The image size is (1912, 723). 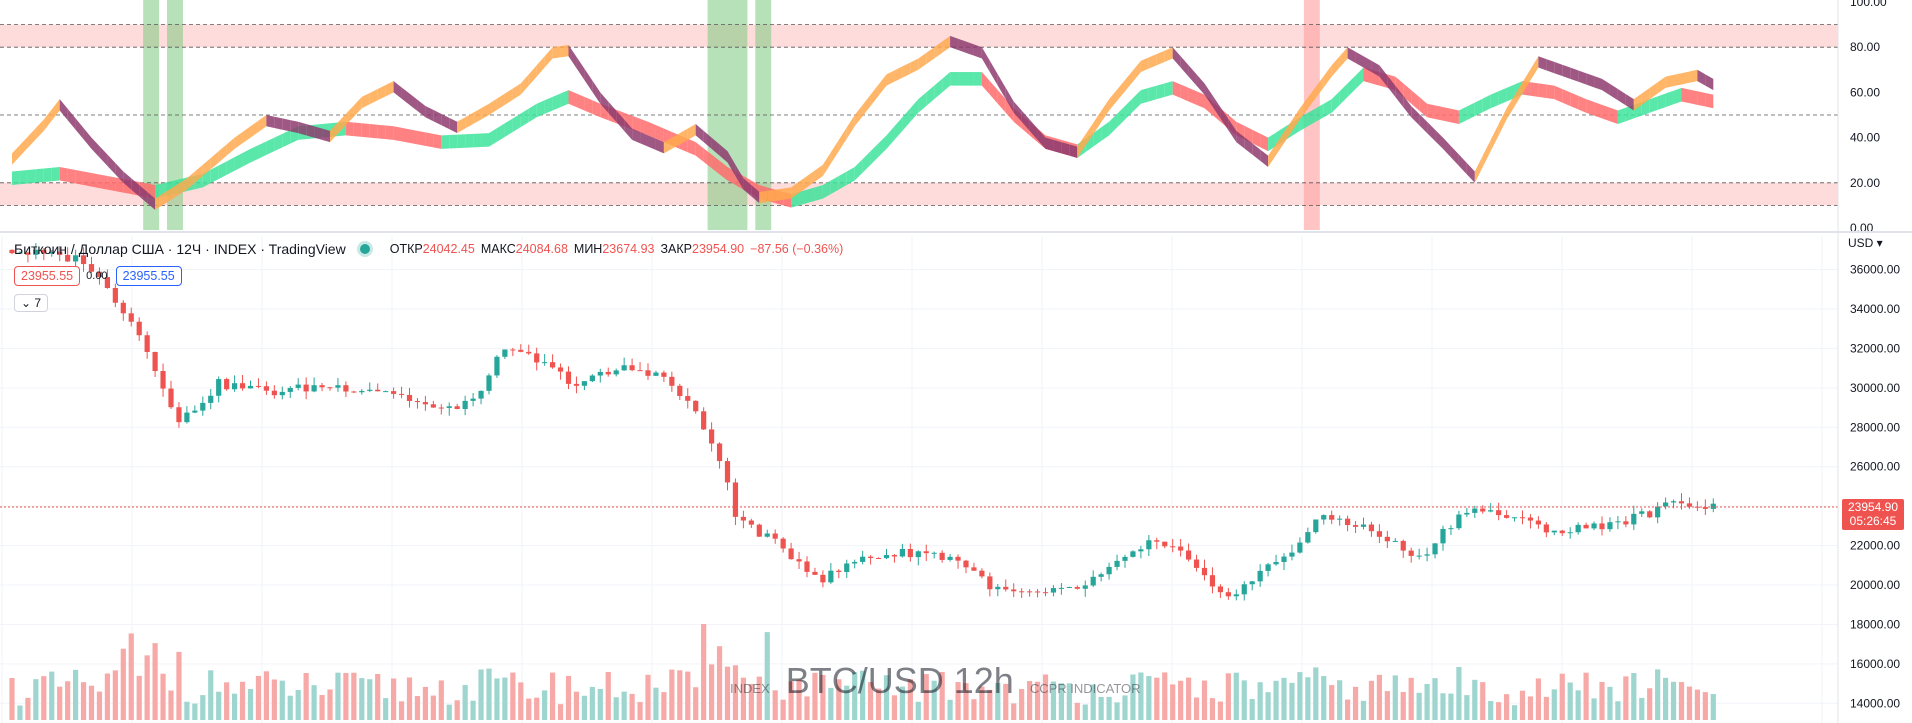 I want to click on price-tick-label: 32000.00, so click(x=1875, y=348).